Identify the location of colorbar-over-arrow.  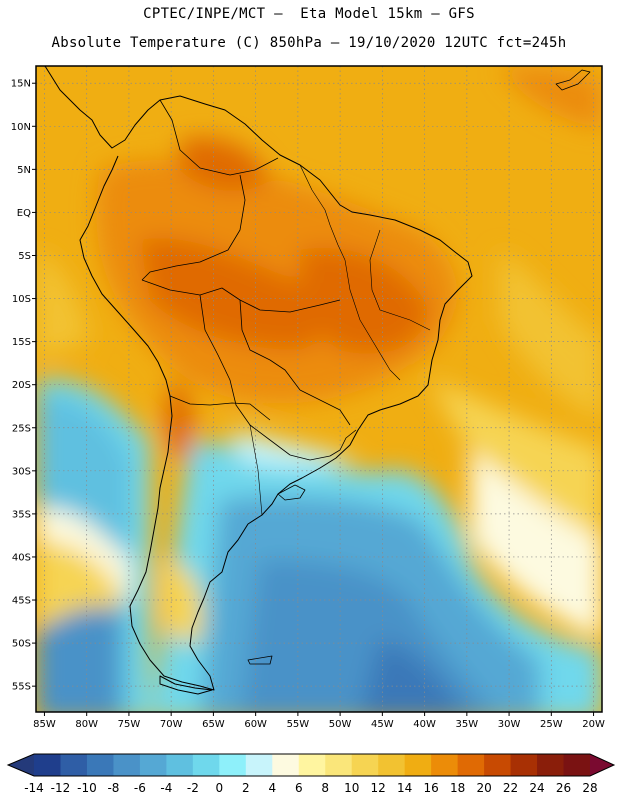
(602, 765).